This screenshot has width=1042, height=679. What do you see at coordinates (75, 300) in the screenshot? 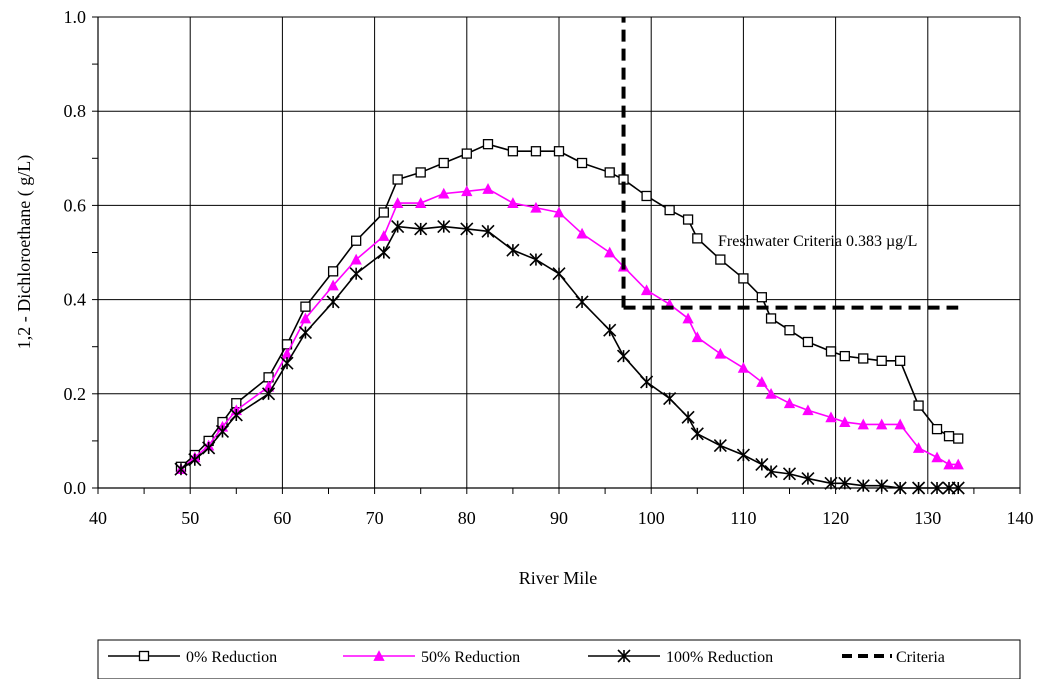
I see `y-tick-label-2: 0.4` at bounding box center [75, 300].